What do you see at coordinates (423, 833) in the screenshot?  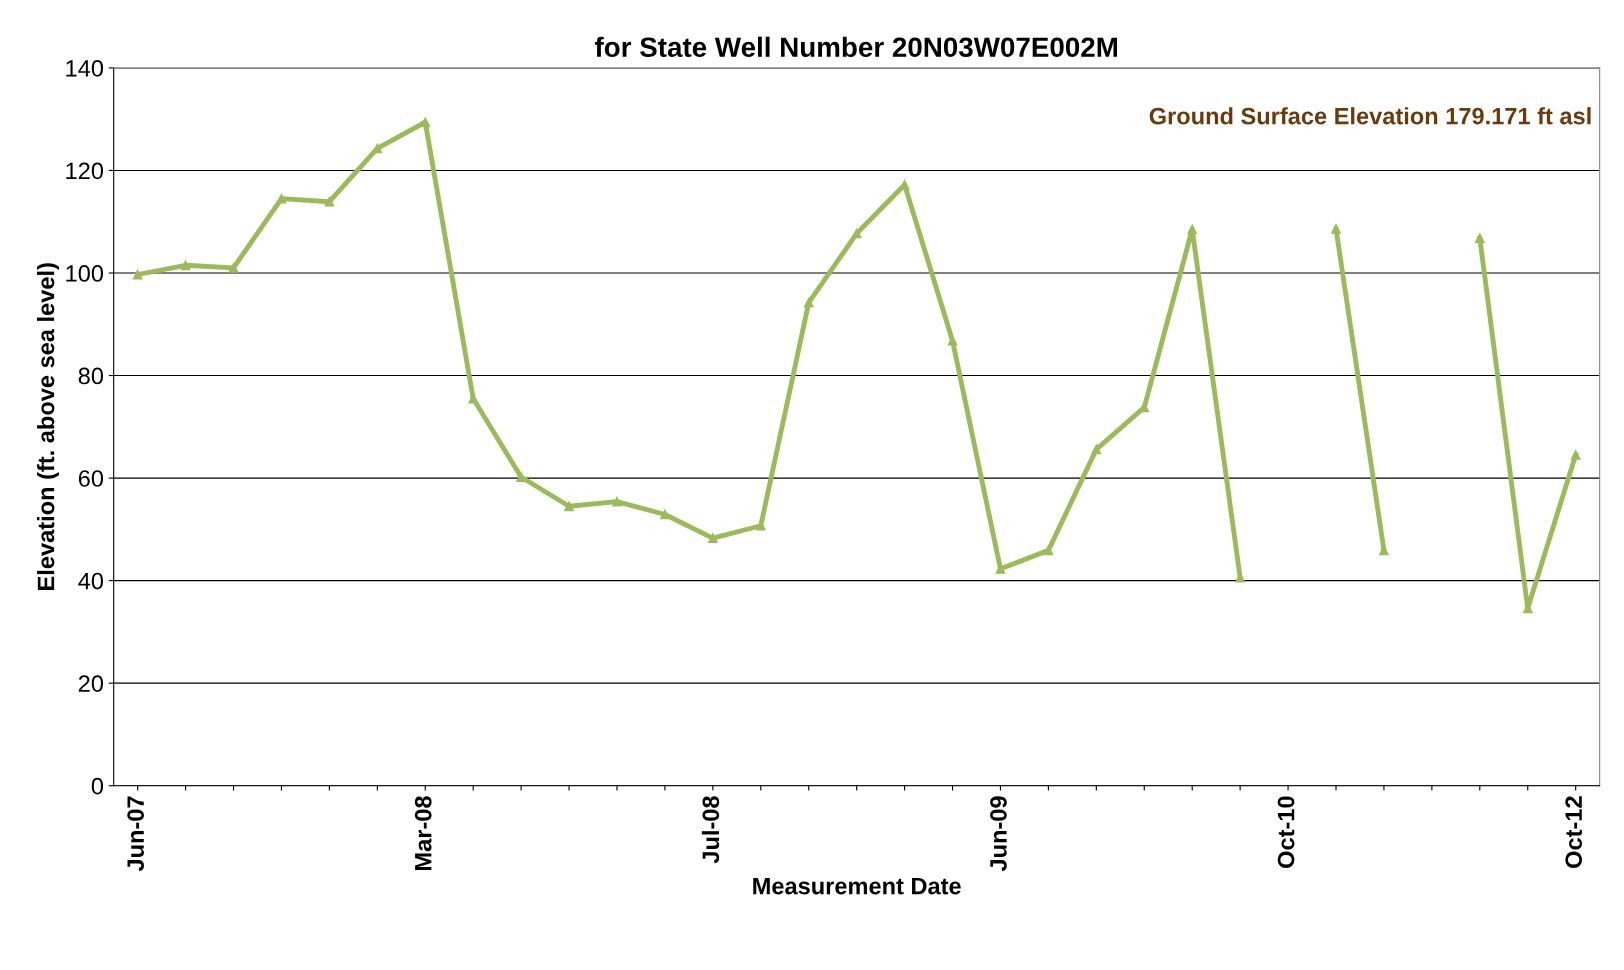 I see `x-tick-label: Mar-08` at bounding box center [423, 833].